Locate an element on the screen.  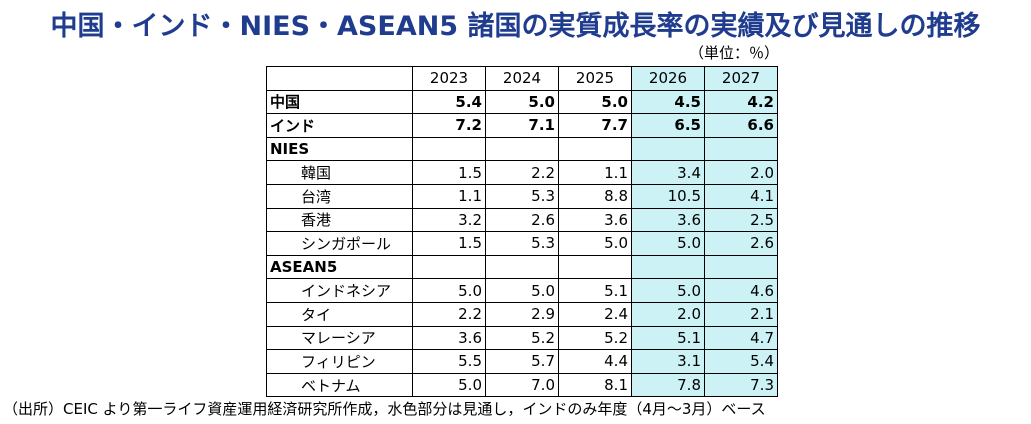
value-cell: 4.6 is located at coordinates (741, 290).